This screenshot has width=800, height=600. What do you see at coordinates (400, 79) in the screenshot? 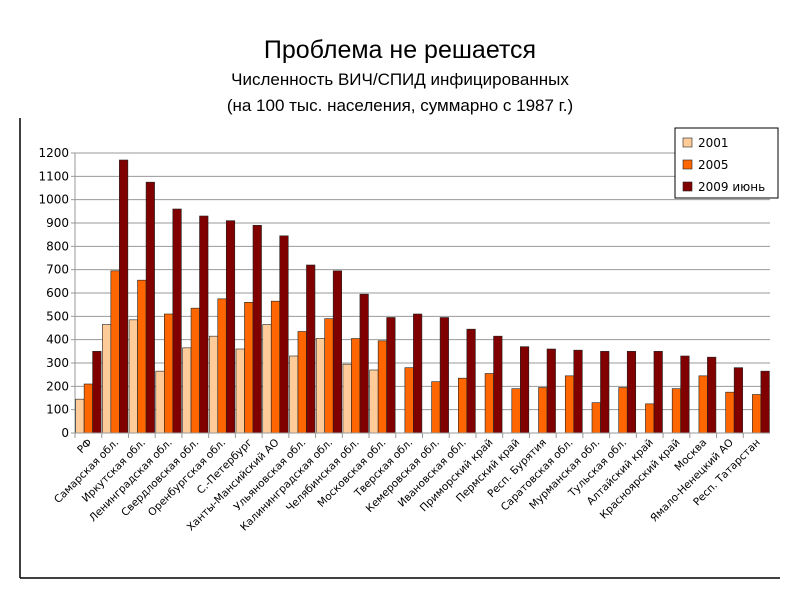
I see `chart-subtitle-line1: Численность ВИЧ/СПИД инфицированных` at bounding box center [400, 79].